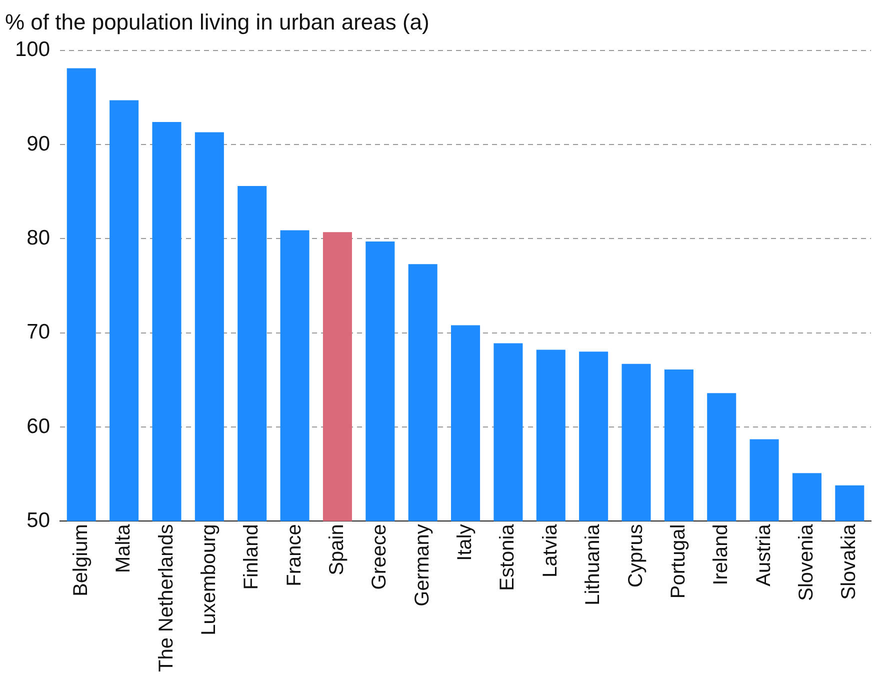  I want to click on x-tick-label: Italy, so click(465, 542).